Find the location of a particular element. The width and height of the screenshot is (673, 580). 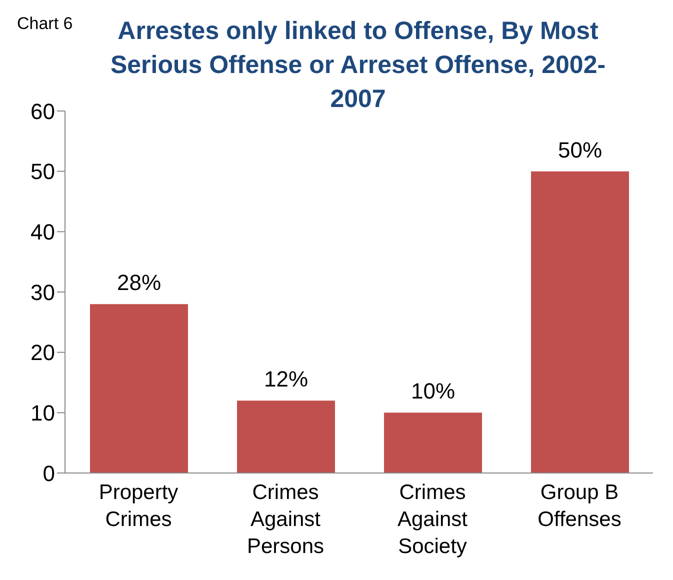

y-tick-label: 30 is located at coordinates (42, 292).